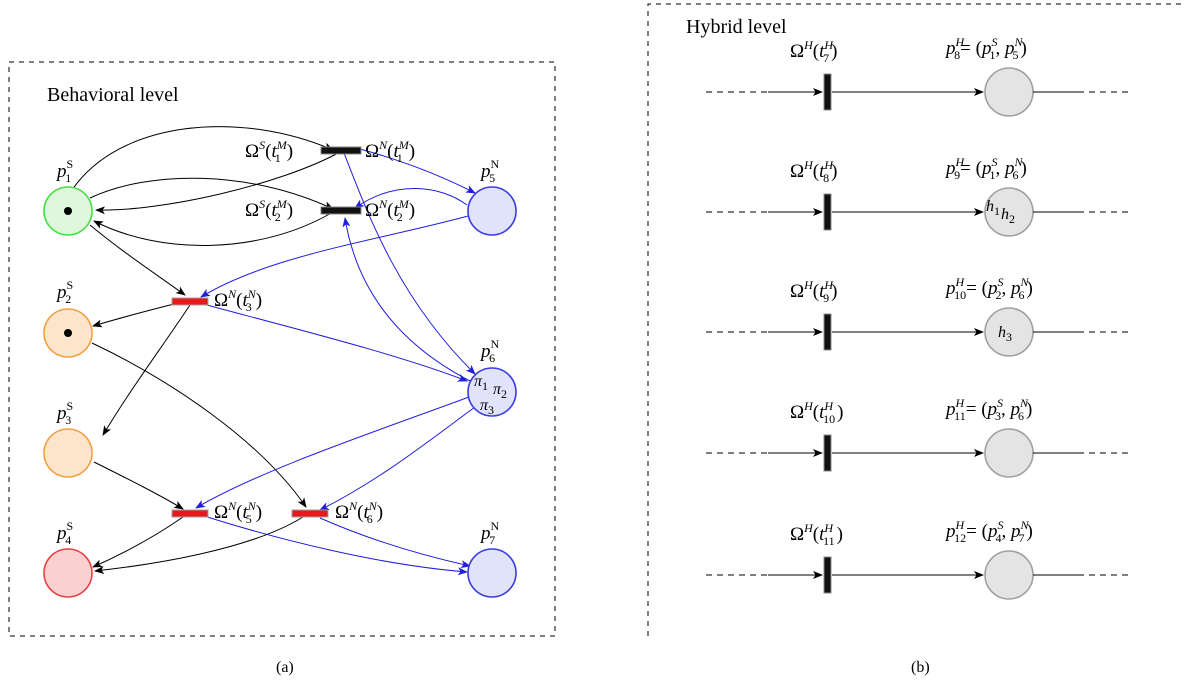 The height and width of the screenshot is (686, 1187). Describe the element at coordinates (816, 412) in the screenshot. I see `hybrid-transition-label: ΩH(tH 10)` at that location.